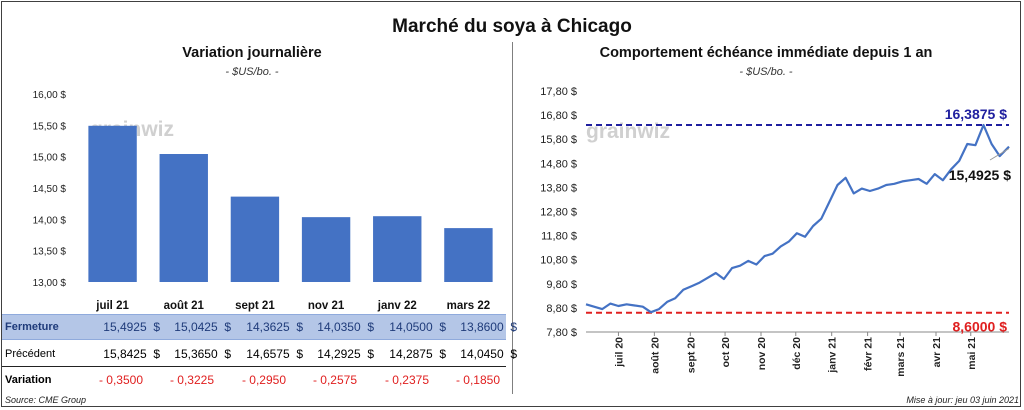 The image size is (1024, 410). I want to click on table-cell: 14,6575 $, so click(274, 354).